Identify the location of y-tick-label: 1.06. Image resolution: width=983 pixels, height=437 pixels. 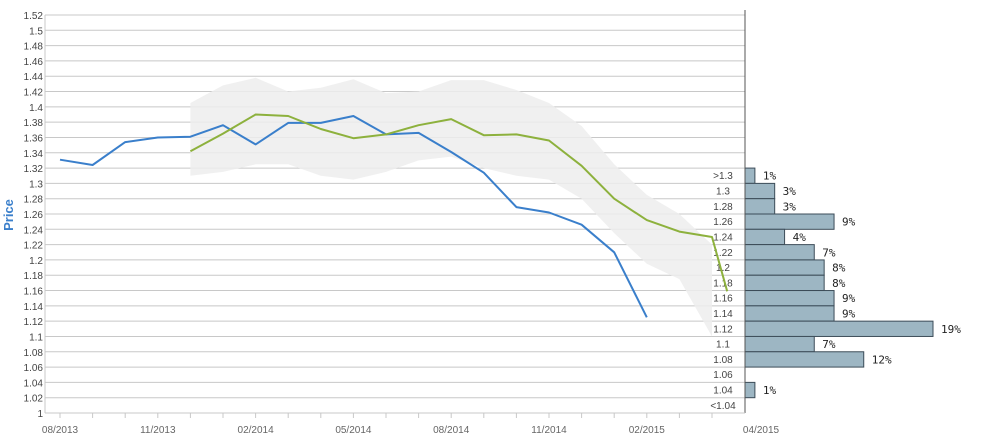
(34, 368).